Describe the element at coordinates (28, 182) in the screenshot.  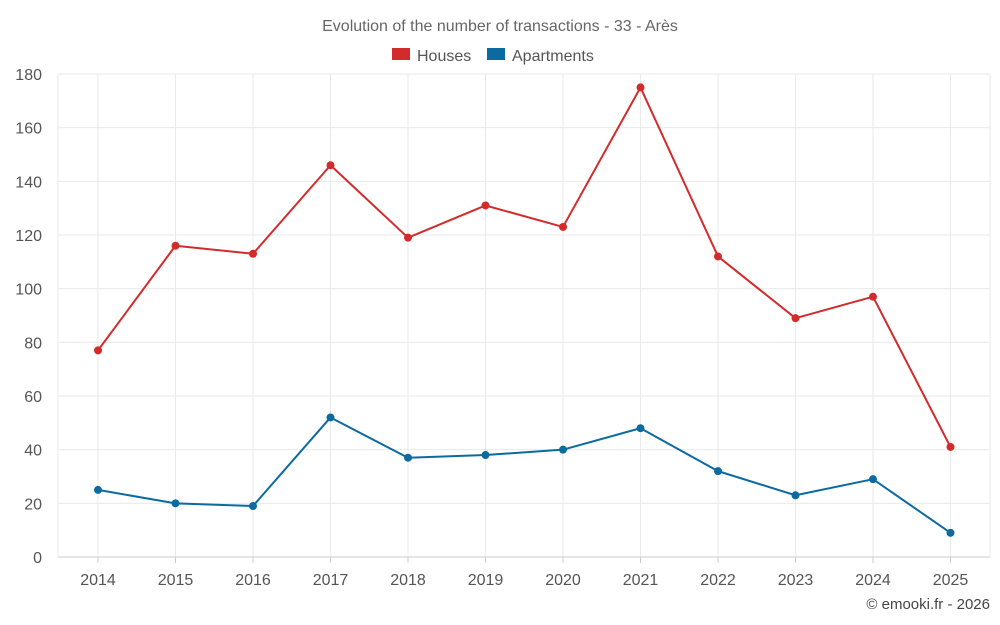
I see `y-tick-label: 140` at that location.